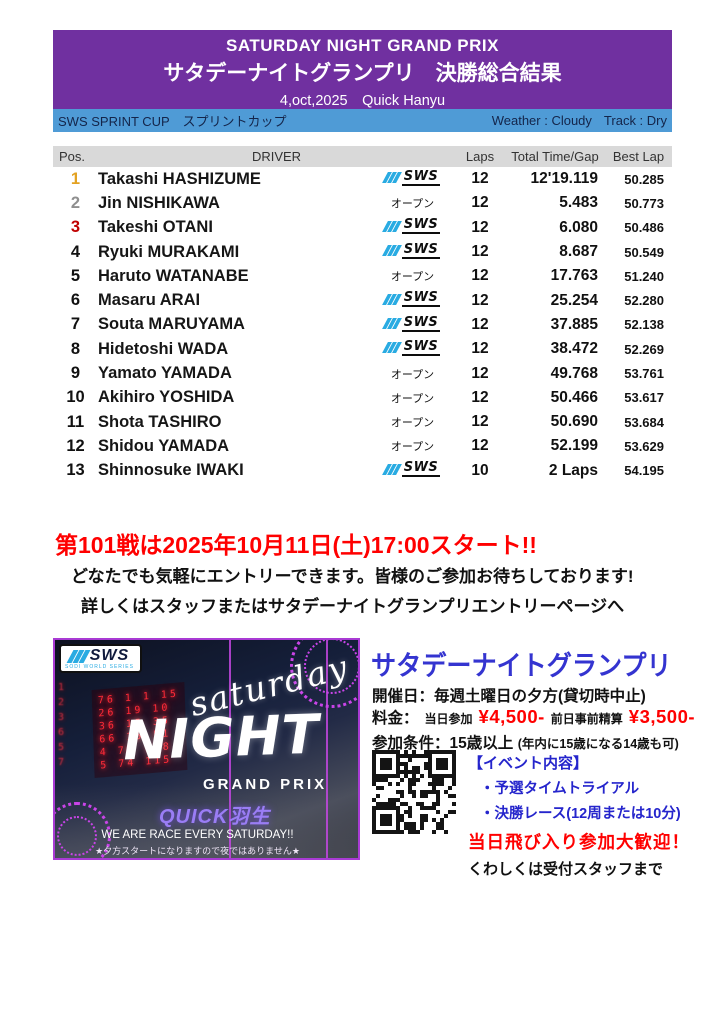 This screenshot has width=723, height=1024. Describe the element at coordinates (72, 156) in the screenshot. I see `column-pos: Pos.` at that location.